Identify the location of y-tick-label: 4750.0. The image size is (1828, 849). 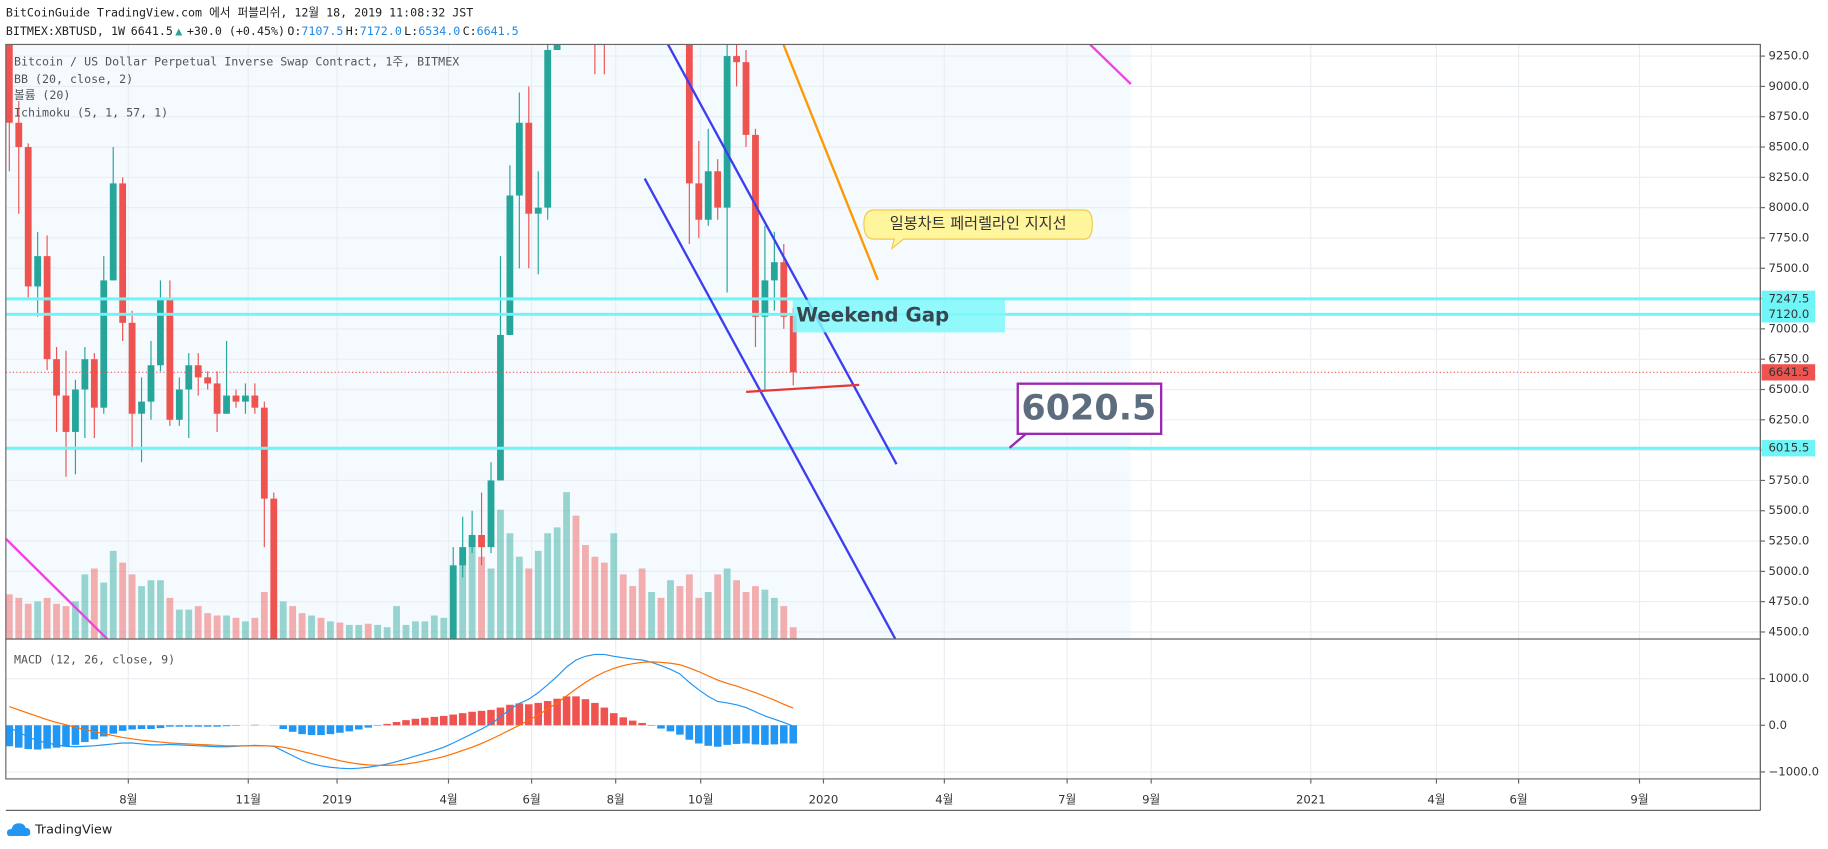
(1789, 601).